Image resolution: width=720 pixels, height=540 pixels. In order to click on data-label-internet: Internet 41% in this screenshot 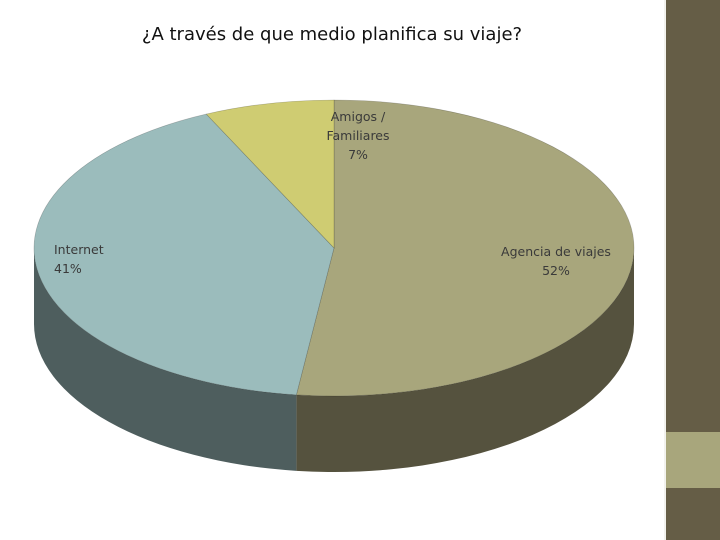, I will do `click(79, 259)`.